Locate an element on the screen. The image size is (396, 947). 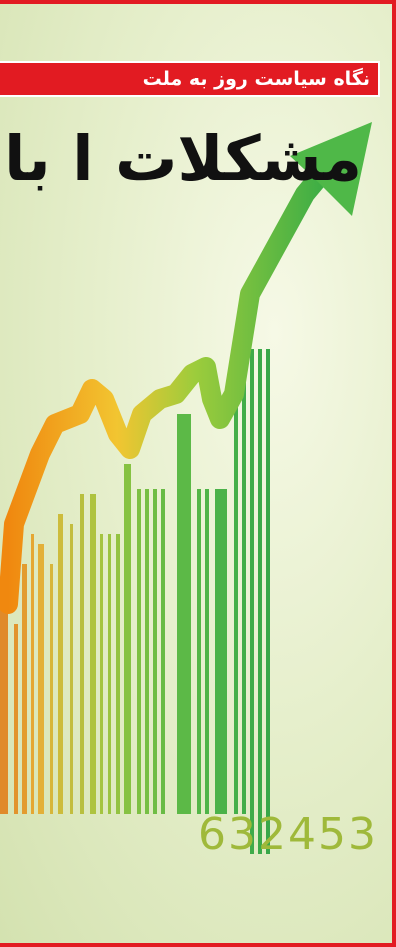
section-tag: نگاه سیاست روز به ملت is located at coordinates (190, 79).